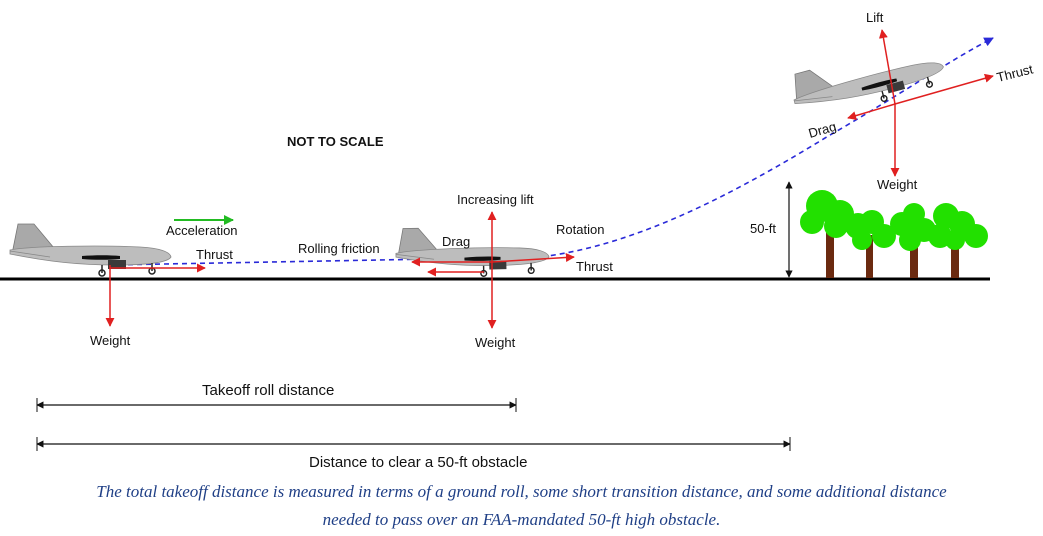 This screenshot has height=536, width=1043. What do you see at coordinates (335, 141) in the screenshot?
I see `not-to-scale-label: NOT TO SCALE` at bounding box center [335, 141].